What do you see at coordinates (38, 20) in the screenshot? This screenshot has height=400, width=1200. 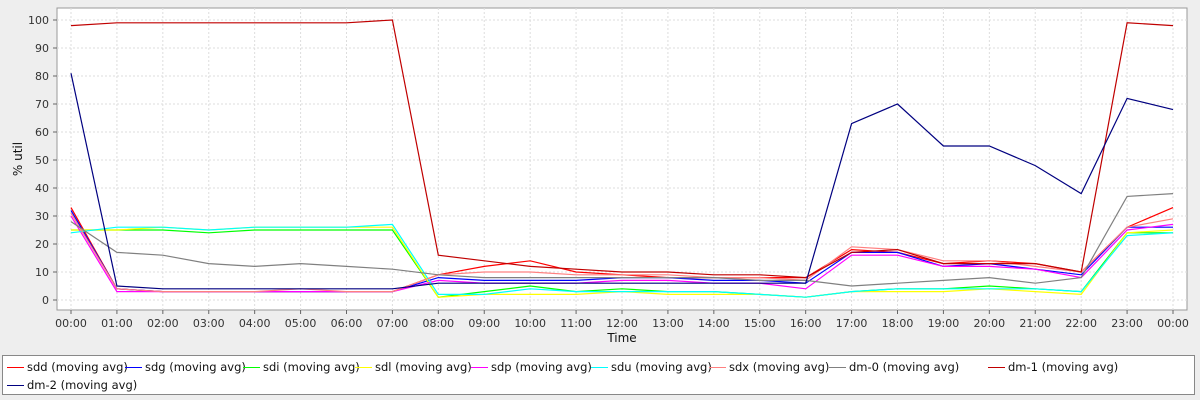 I see `y-tick-label: 100` at bounding box center [38, 20].